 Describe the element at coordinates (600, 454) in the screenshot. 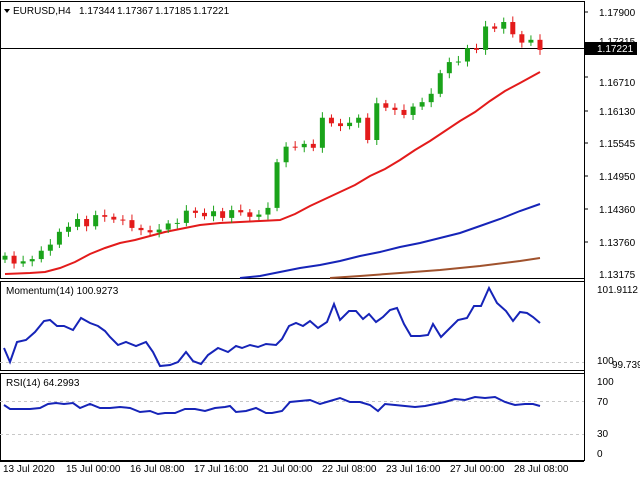

I see `rsi-tick: 0` at that location.